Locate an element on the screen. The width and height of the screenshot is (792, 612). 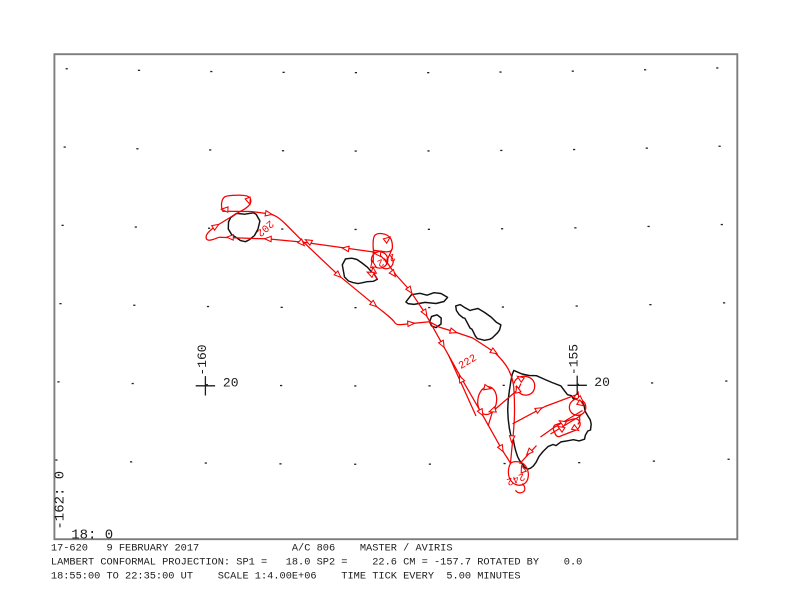
svg-text: -160 is located at coordinates (202, 359).